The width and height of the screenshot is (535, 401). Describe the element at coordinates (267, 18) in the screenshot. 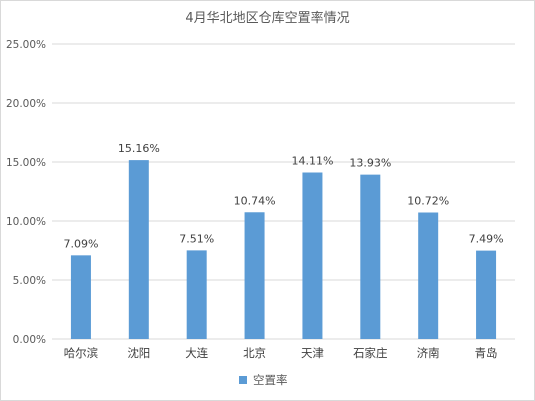

I see `chart-title: 4月华北地区仓库空置率情况` at that location.